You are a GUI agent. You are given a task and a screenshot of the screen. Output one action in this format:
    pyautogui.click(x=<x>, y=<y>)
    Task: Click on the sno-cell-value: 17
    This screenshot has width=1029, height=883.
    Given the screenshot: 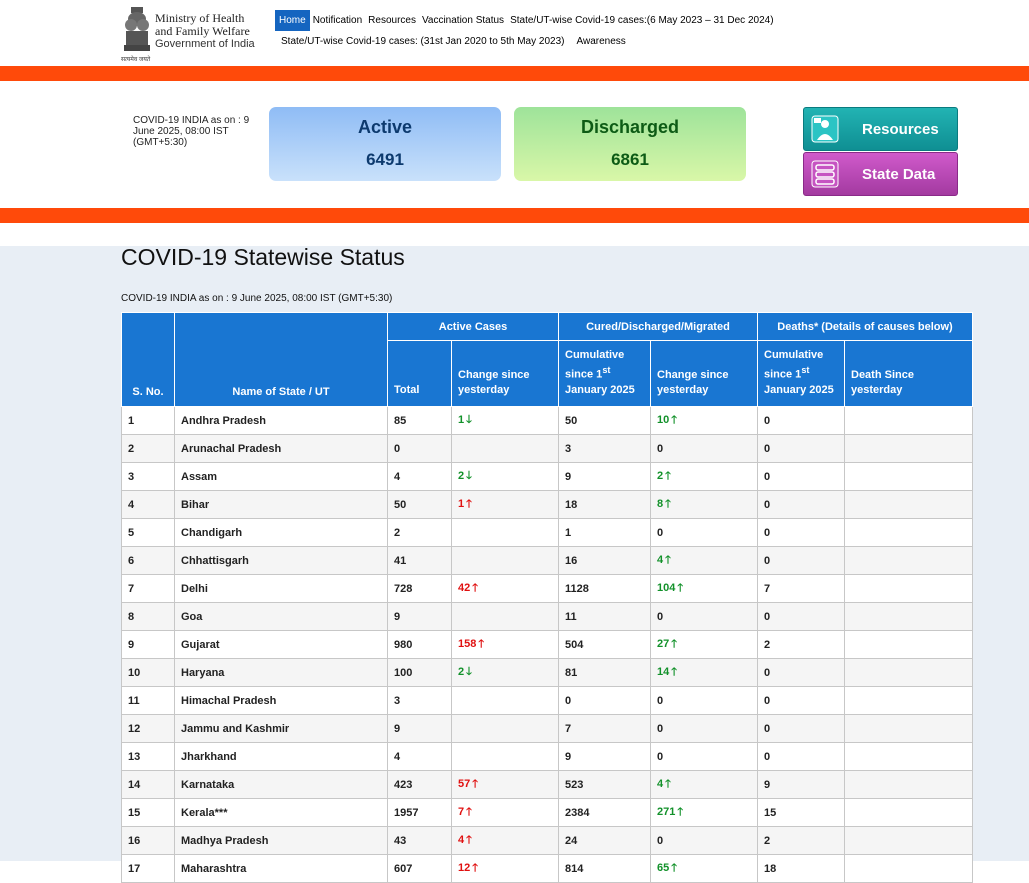 What is the action you would take?
    pyautogui.click(x=134, y=868)
    